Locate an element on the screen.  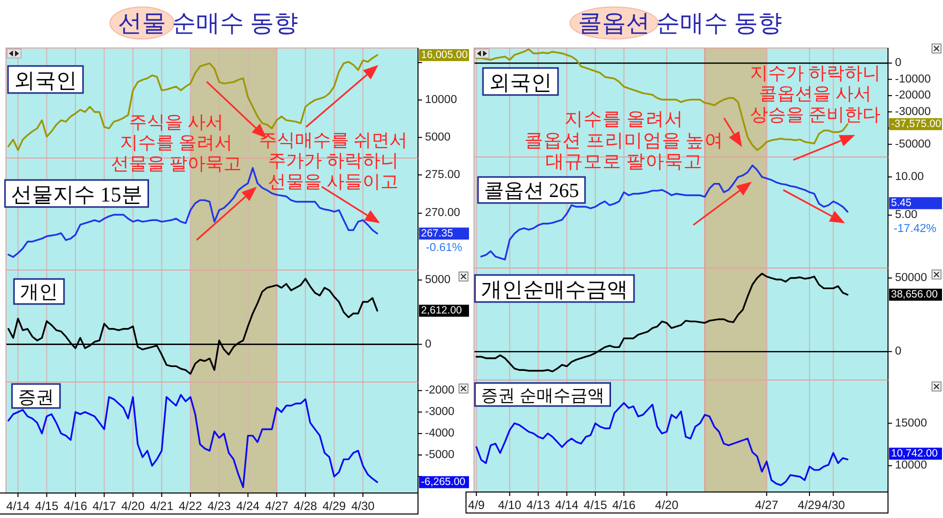
x-tick-label: 4/9 is located at coordinates (477, 505).